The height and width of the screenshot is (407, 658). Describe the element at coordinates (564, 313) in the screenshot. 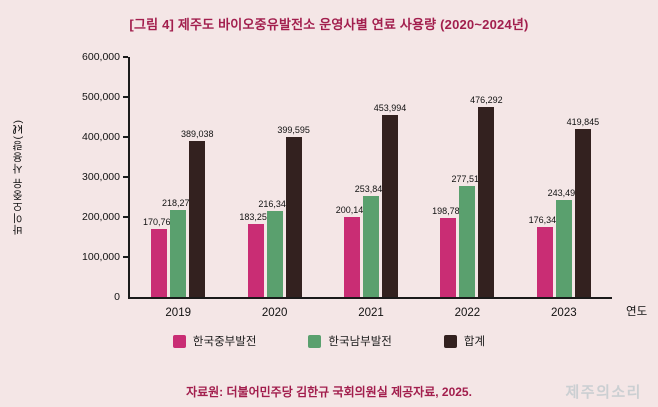

I see `x-tick-label: 2023` at that location.